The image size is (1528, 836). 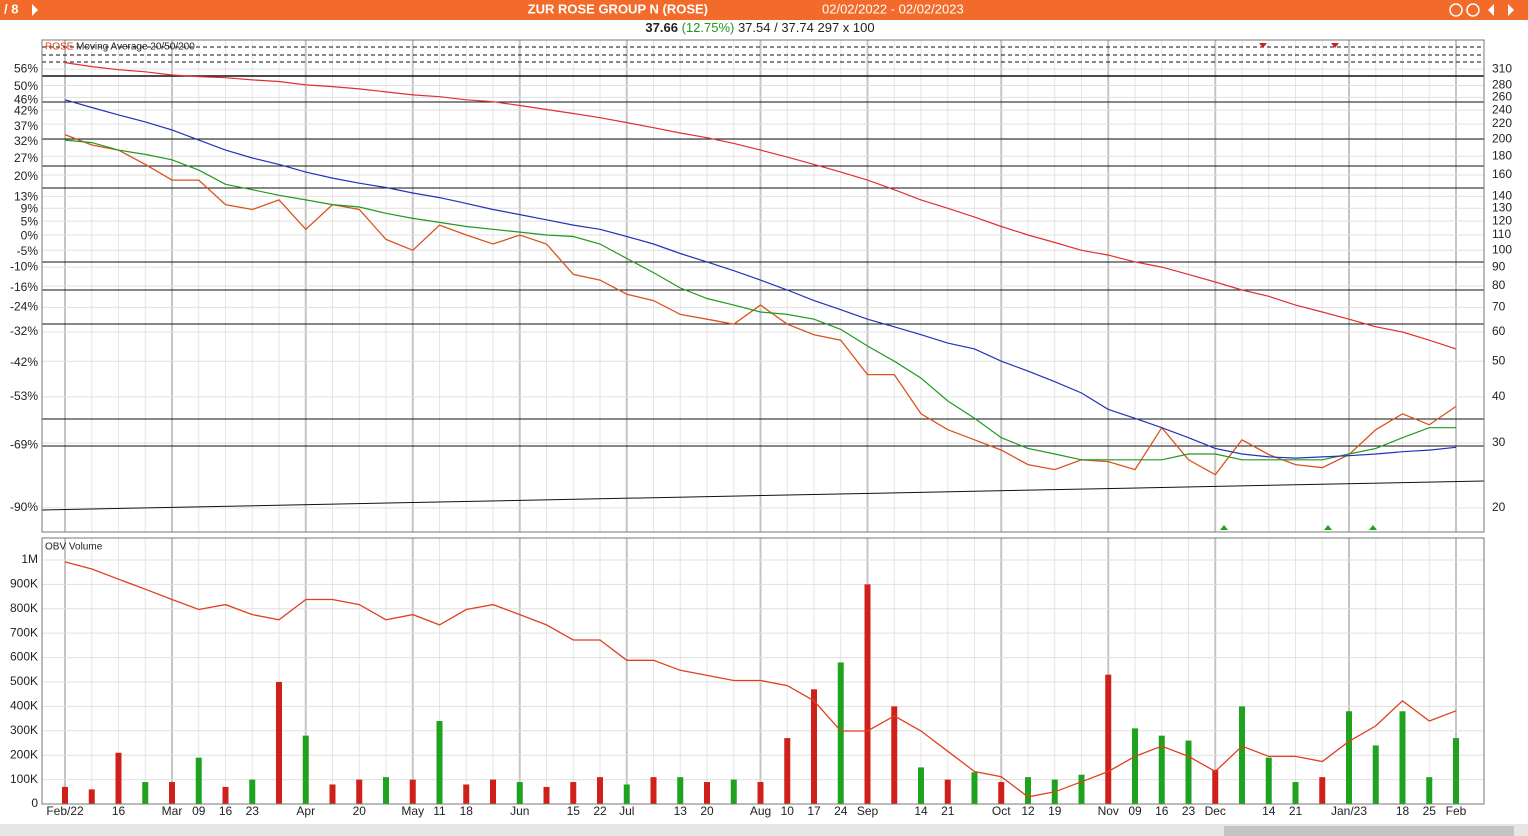 I want to click on y-tick-label: 100K, so click(x=24, y=779).